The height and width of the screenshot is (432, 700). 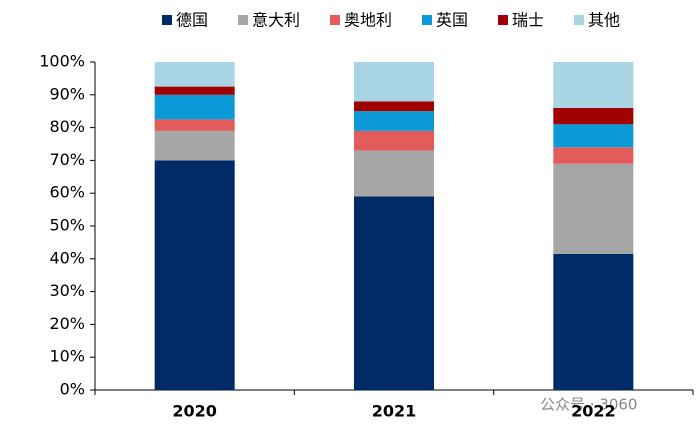 What do you see at coordinates (67, 93) in the screenshot?
I see `y-tick-label: 90%` at bounding box center [67, 93].